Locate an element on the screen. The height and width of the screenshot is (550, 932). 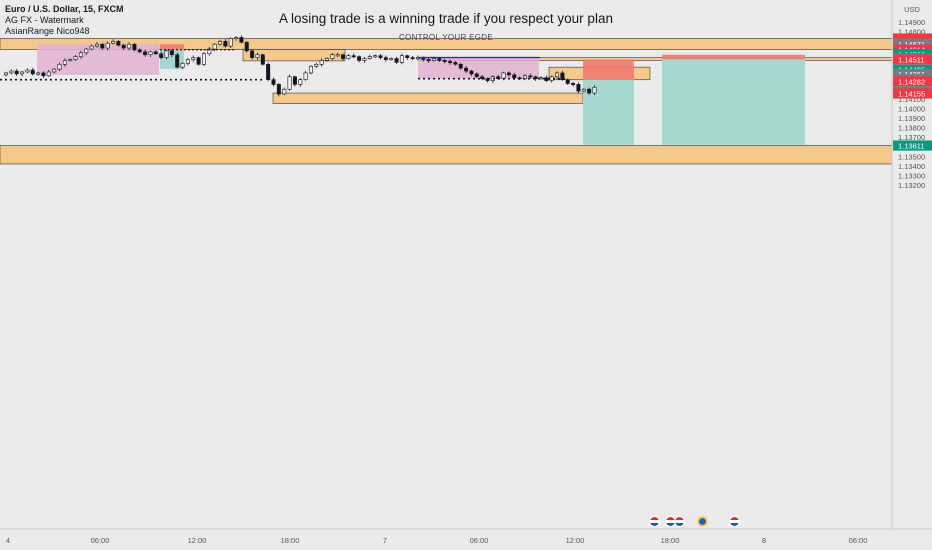
candlestick-series is located at coordinates (300, 66).